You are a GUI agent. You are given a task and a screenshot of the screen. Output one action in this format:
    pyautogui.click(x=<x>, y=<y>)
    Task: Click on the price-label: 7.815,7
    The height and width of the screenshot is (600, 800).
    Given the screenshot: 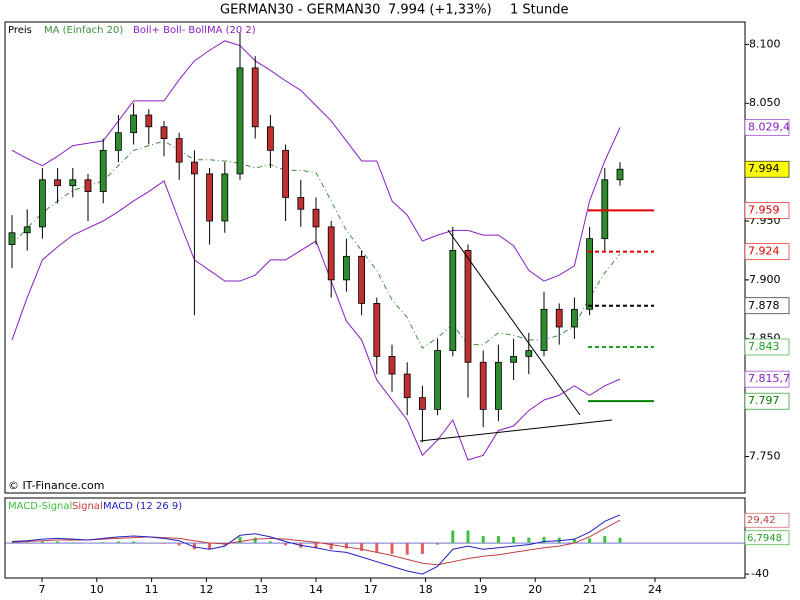 What is the action you would take?
    pyautogui.click(x=769, y=378)
    